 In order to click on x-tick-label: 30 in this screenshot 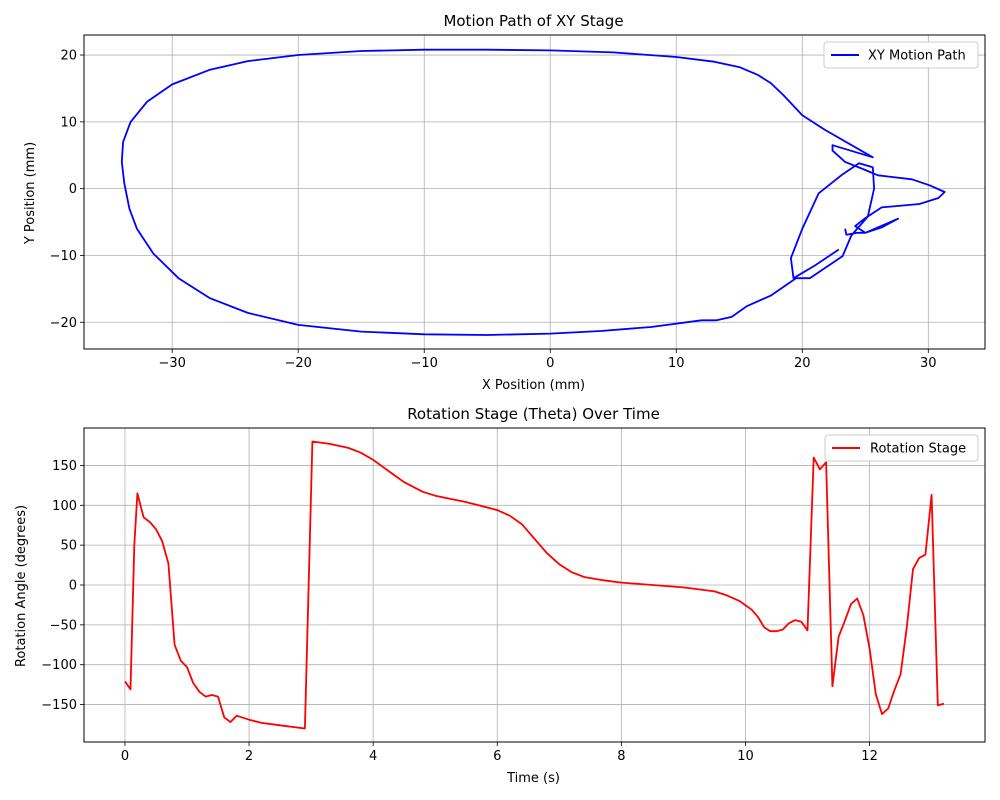, I will do `click(928, 363)`.